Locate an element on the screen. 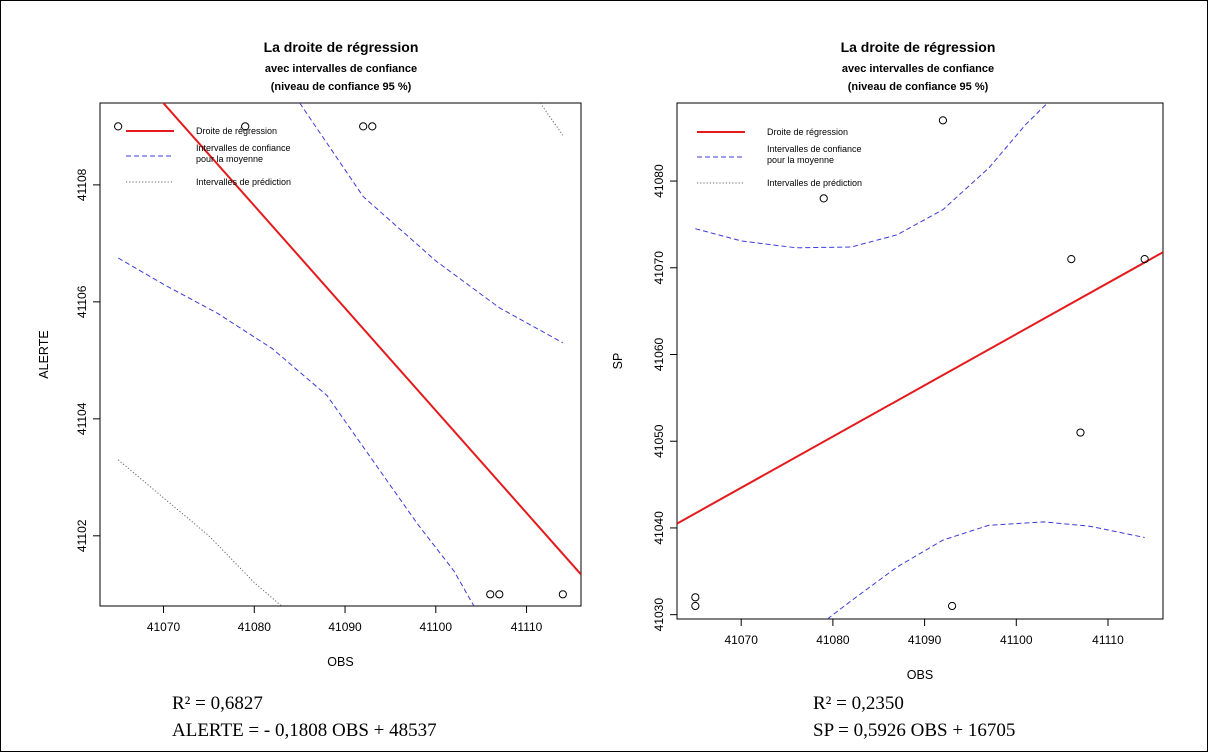  equation-r2-left: R² = 0,6827 is located at coordinates (217, 703).